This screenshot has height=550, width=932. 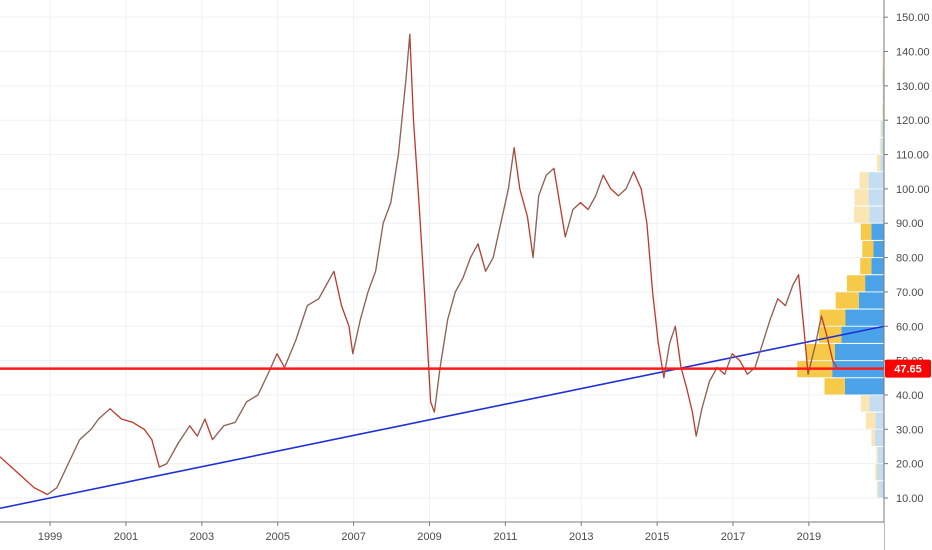 I want to click on y-tick-label: 20.00, so click(x=910, y=465).